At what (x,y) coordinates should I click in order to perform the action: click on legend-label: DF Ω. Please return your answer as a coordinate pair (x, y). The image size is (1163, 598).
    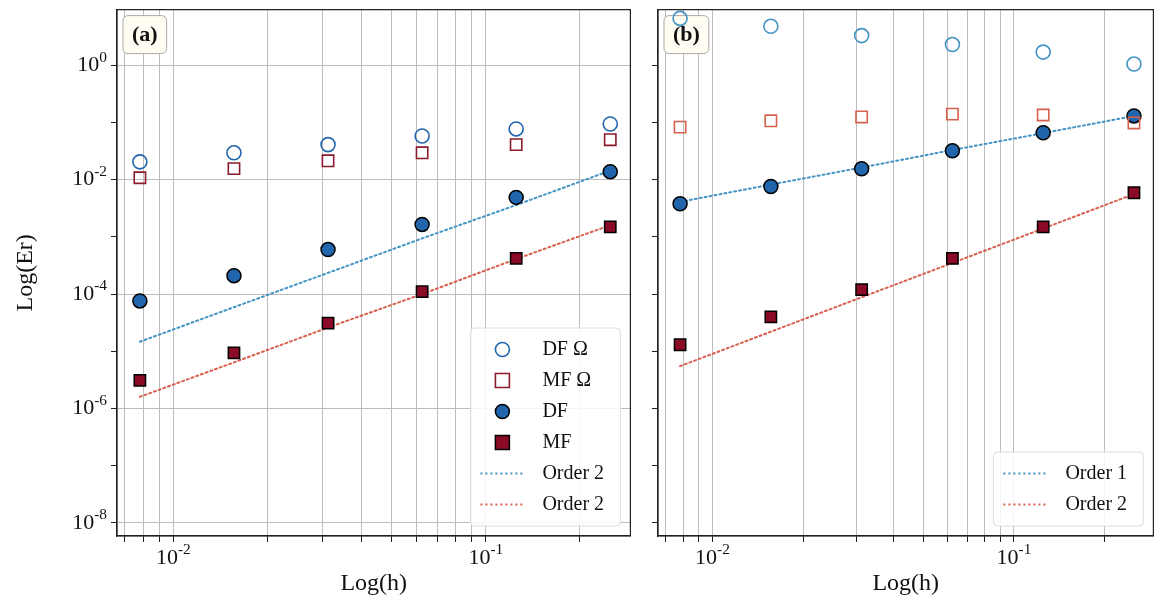
    Looking at the image, I should click on (565, 347).